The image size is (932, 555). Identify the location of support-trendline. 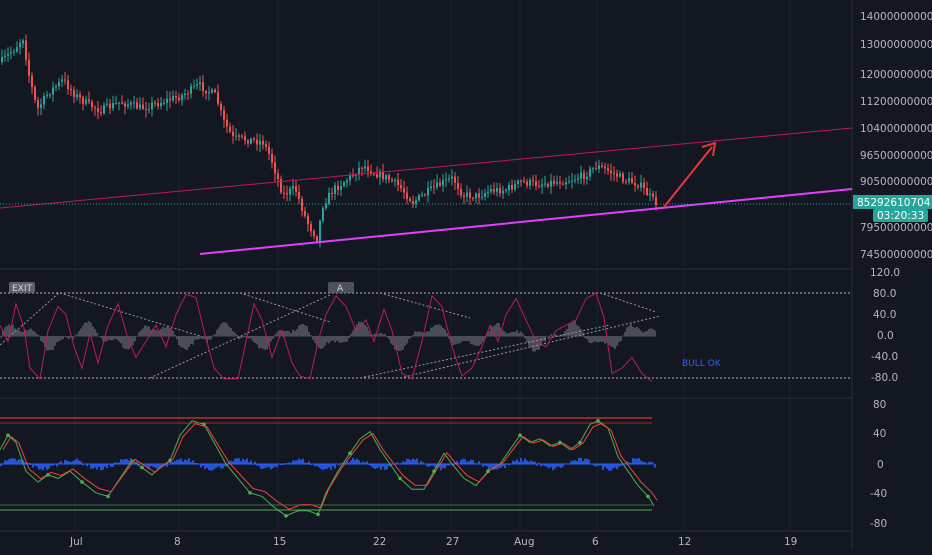
(526, 221).